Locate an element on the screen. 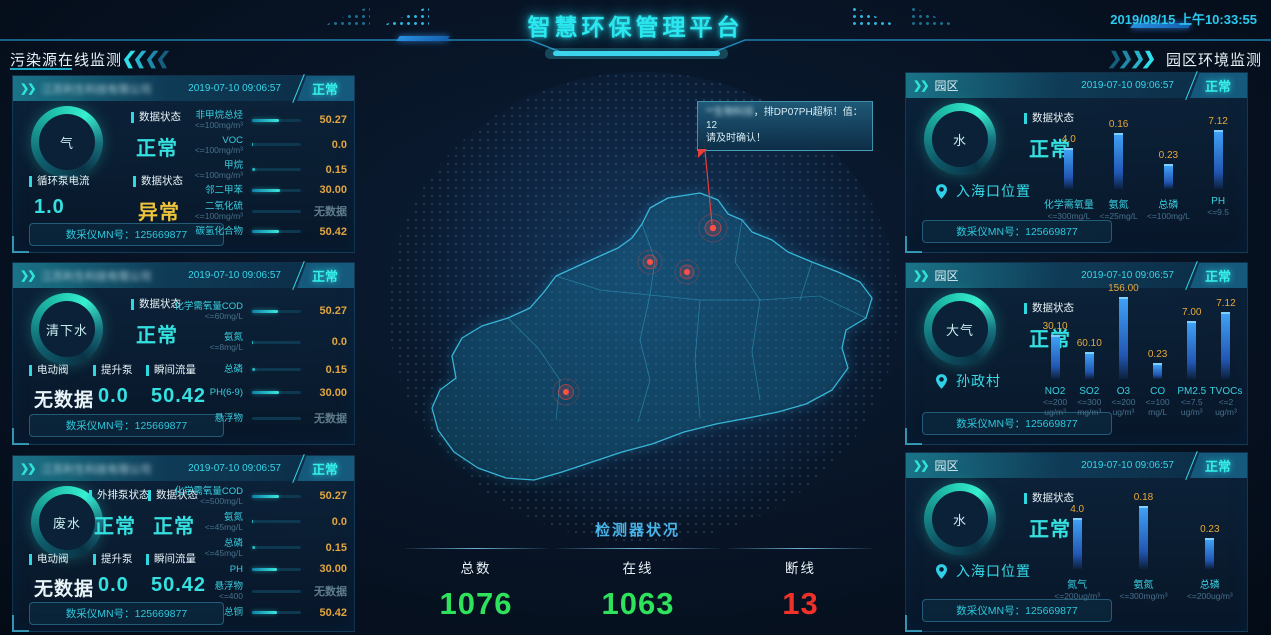  bar-column: 156.00 O3 <=200 ug/m³ is located at coordinates (1123, 350).